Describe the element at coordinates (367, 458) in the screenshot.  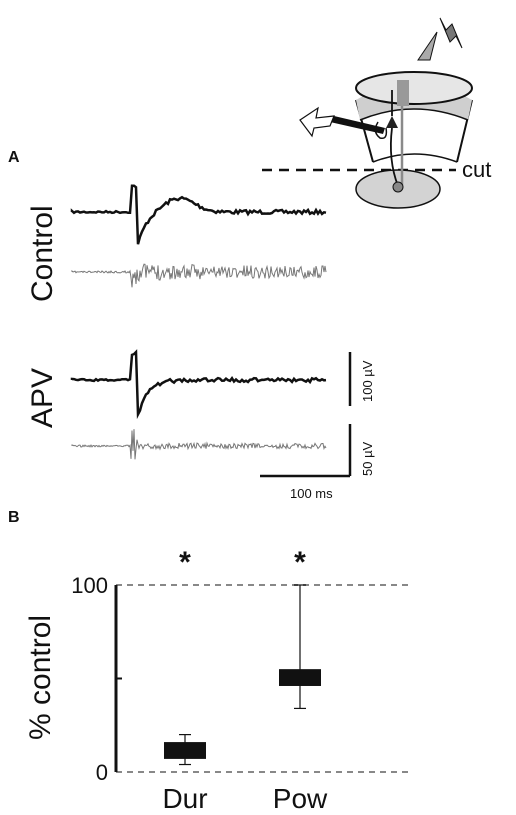
I see `scale-lower-label: 50 µV` at that location.